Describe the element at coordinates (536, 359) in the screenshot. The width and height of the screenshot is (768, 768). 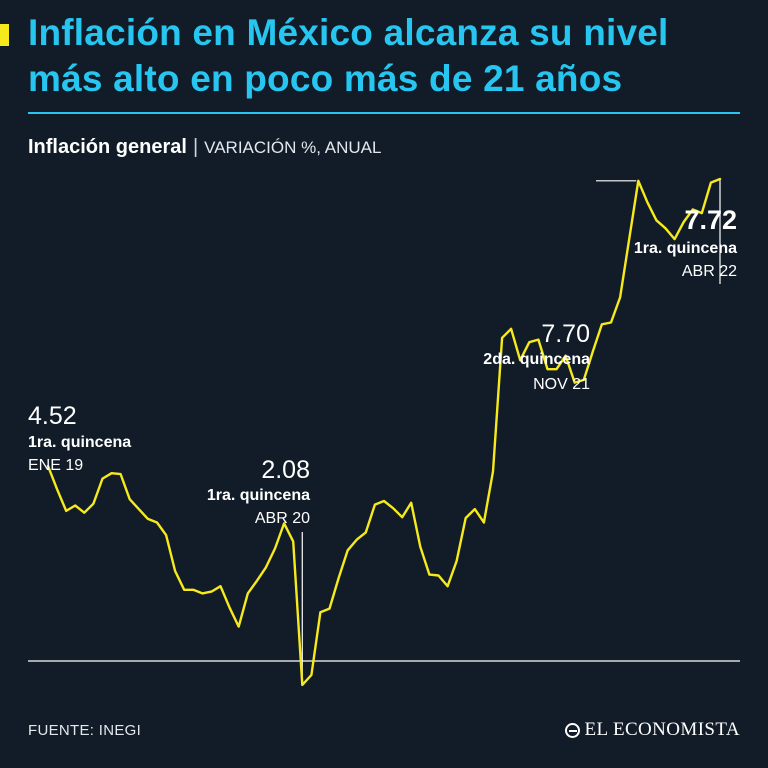
I see `annotation-period-2: 2da. quincena` at that location.